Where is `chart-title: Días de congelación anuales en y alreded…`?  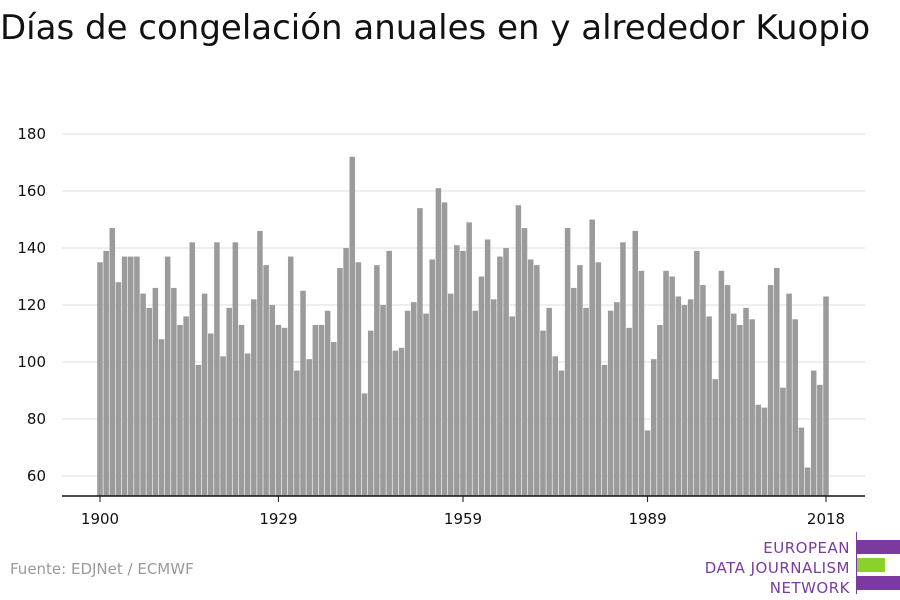
chart-title: Días de congelación anuales en y alreded… is located at coordinates (435, 28).